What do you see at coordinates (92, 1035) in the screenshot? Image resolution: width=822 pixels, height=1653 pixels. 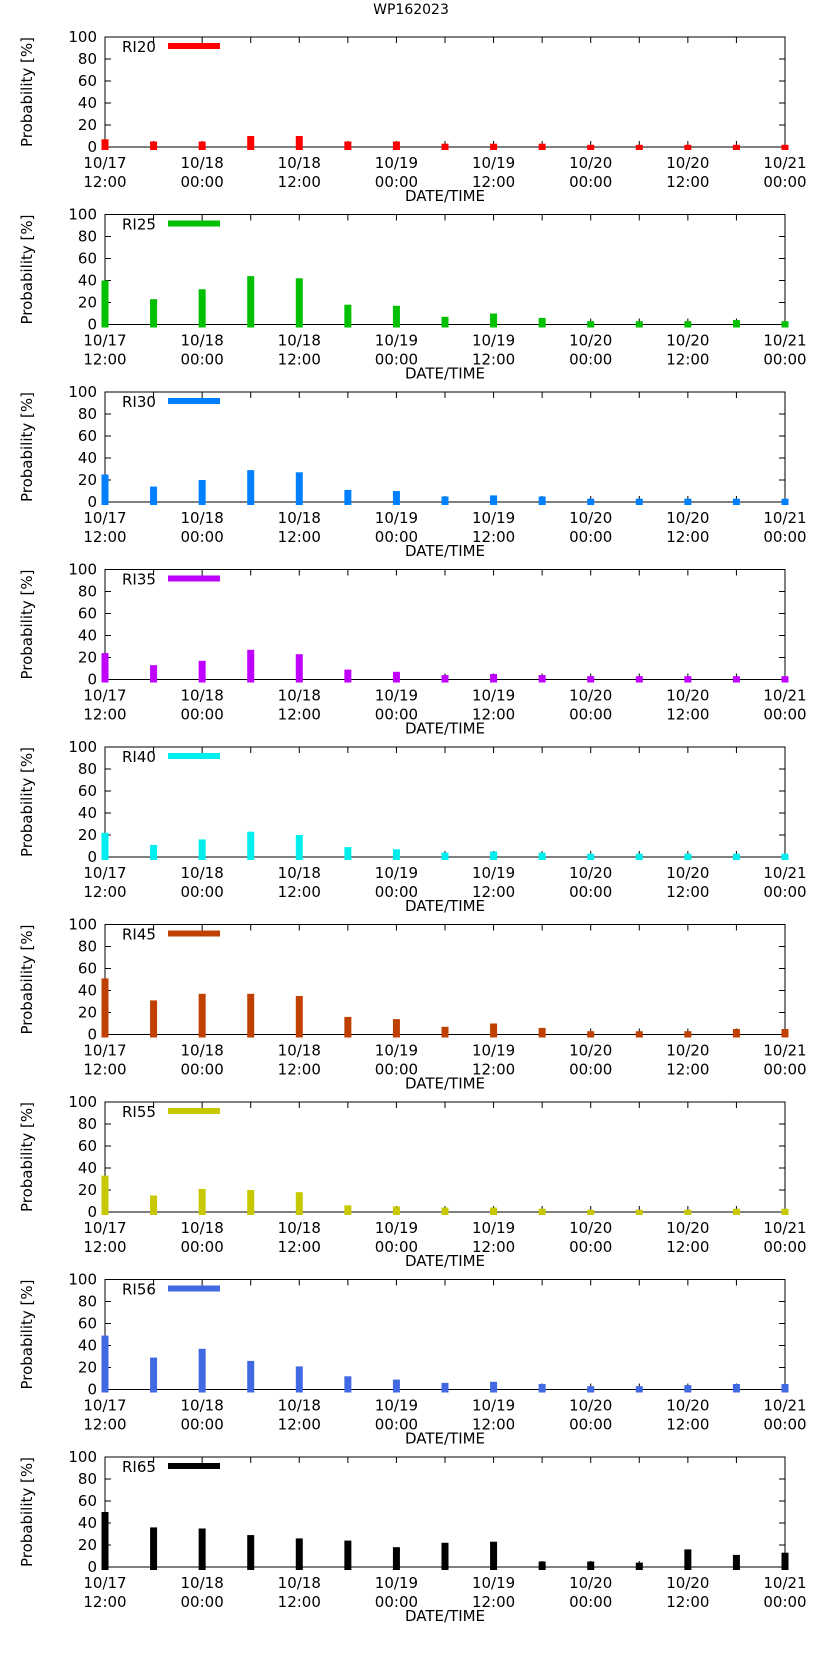 I see `y-tick-label: 0` at bounding box center [92, 1035].